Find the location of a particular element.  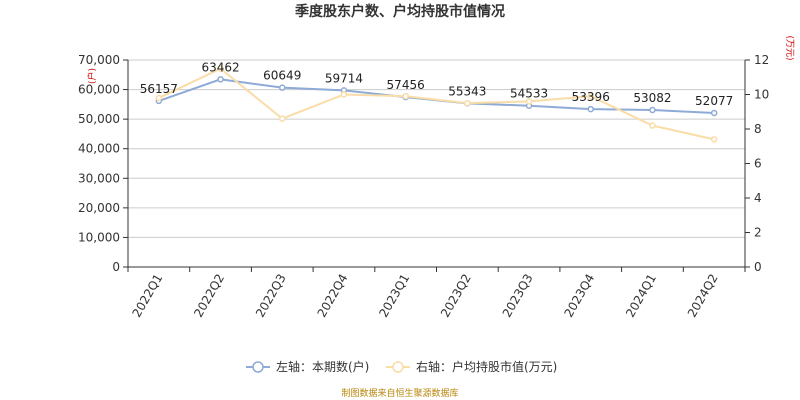

right-axis-tick-label: 8 is located at coordinates (758, 129).